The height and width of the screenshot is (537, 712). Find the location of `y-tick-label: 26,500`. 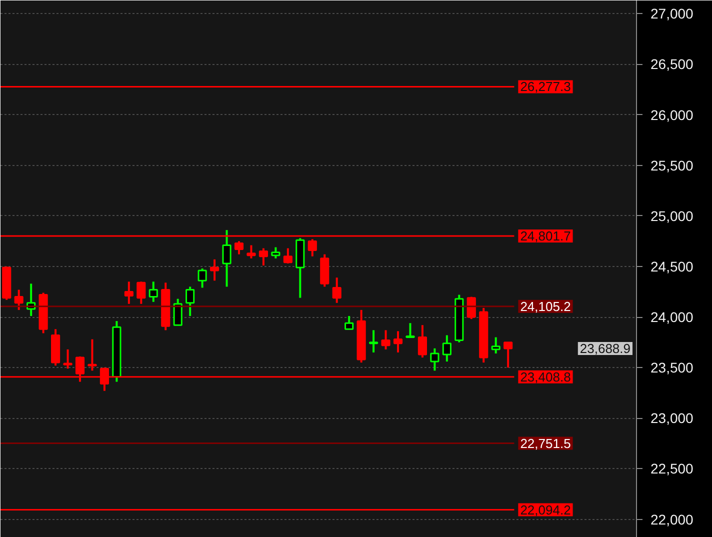

y-tick-label: 26,500 is located at coordinates (672, 64).